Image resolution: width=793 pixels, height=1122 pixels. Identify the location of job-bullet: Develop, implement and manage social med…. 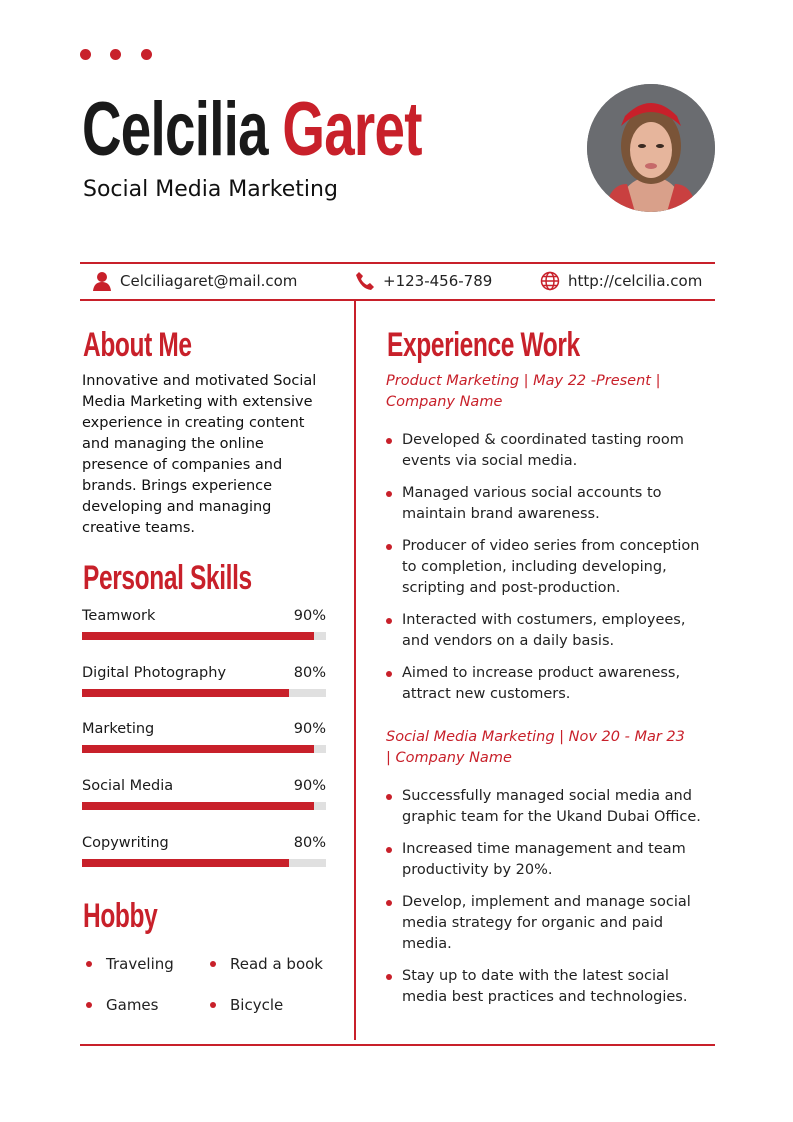
(551, 923).